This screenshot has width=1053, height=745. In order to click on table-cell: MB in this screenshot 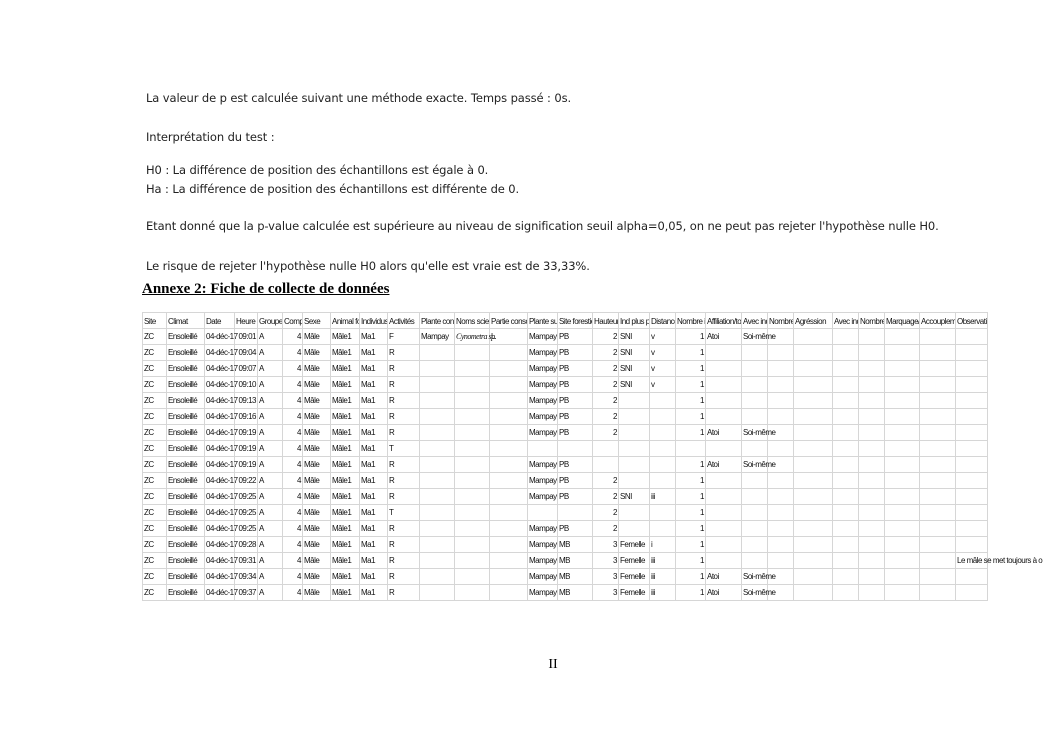, I will do `click(575, 577)`.